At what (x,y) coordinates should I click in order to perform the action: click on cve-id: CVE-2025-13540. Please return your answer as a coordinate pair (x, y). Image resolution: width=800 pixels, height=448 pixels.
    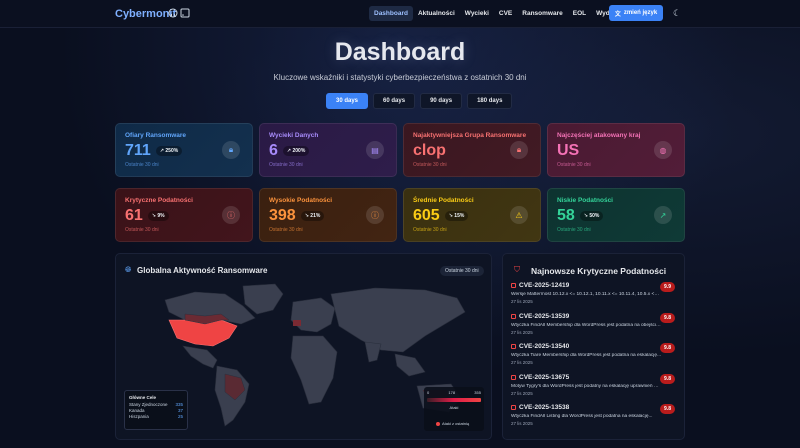
    Looking at the image, I should click on (544, 346).